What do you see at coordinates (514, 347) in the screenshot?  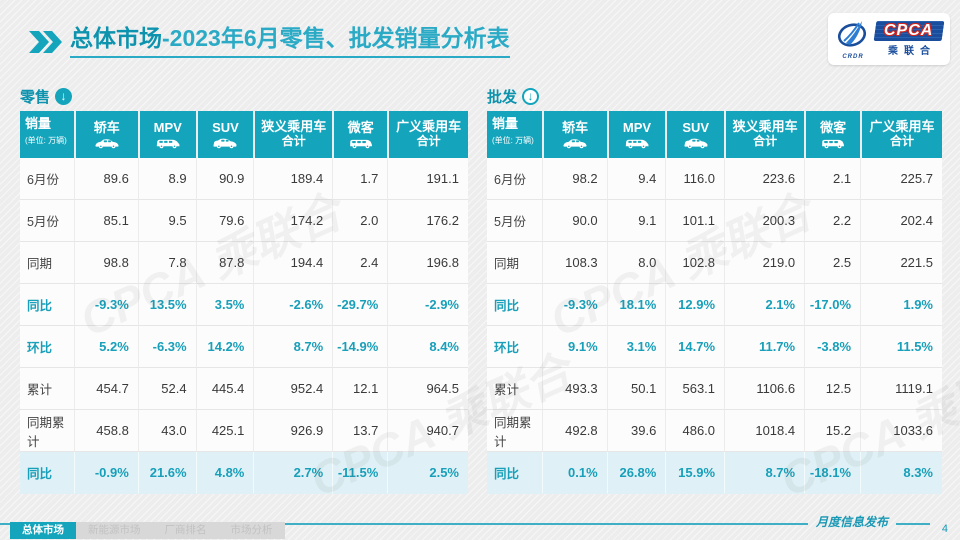 I see `row-label: 环比` at bounding box center [514, 347].